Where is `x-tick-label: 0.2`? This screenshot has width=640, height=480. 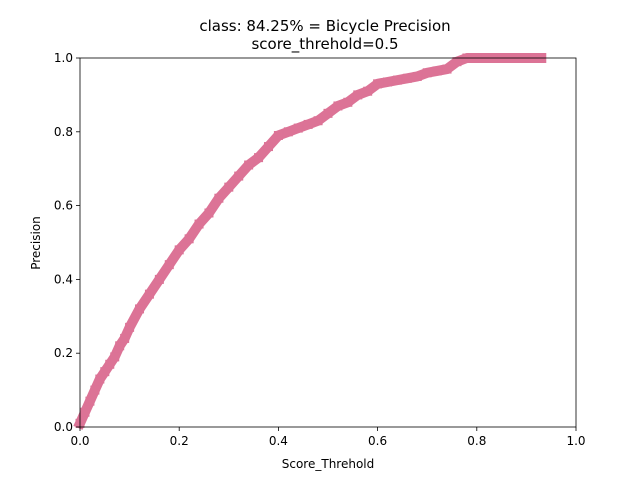
x-tick-label: 0.2 is located at coordinates (179, 441).